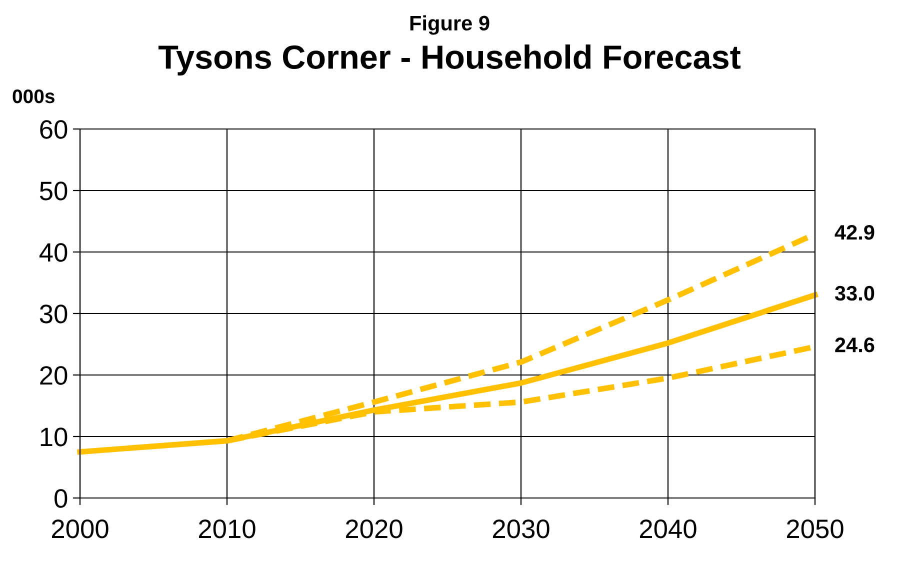  Describe the element at coordinates (815, 529) in the screenshot. I see `x-tick-label: 2050` at that location.